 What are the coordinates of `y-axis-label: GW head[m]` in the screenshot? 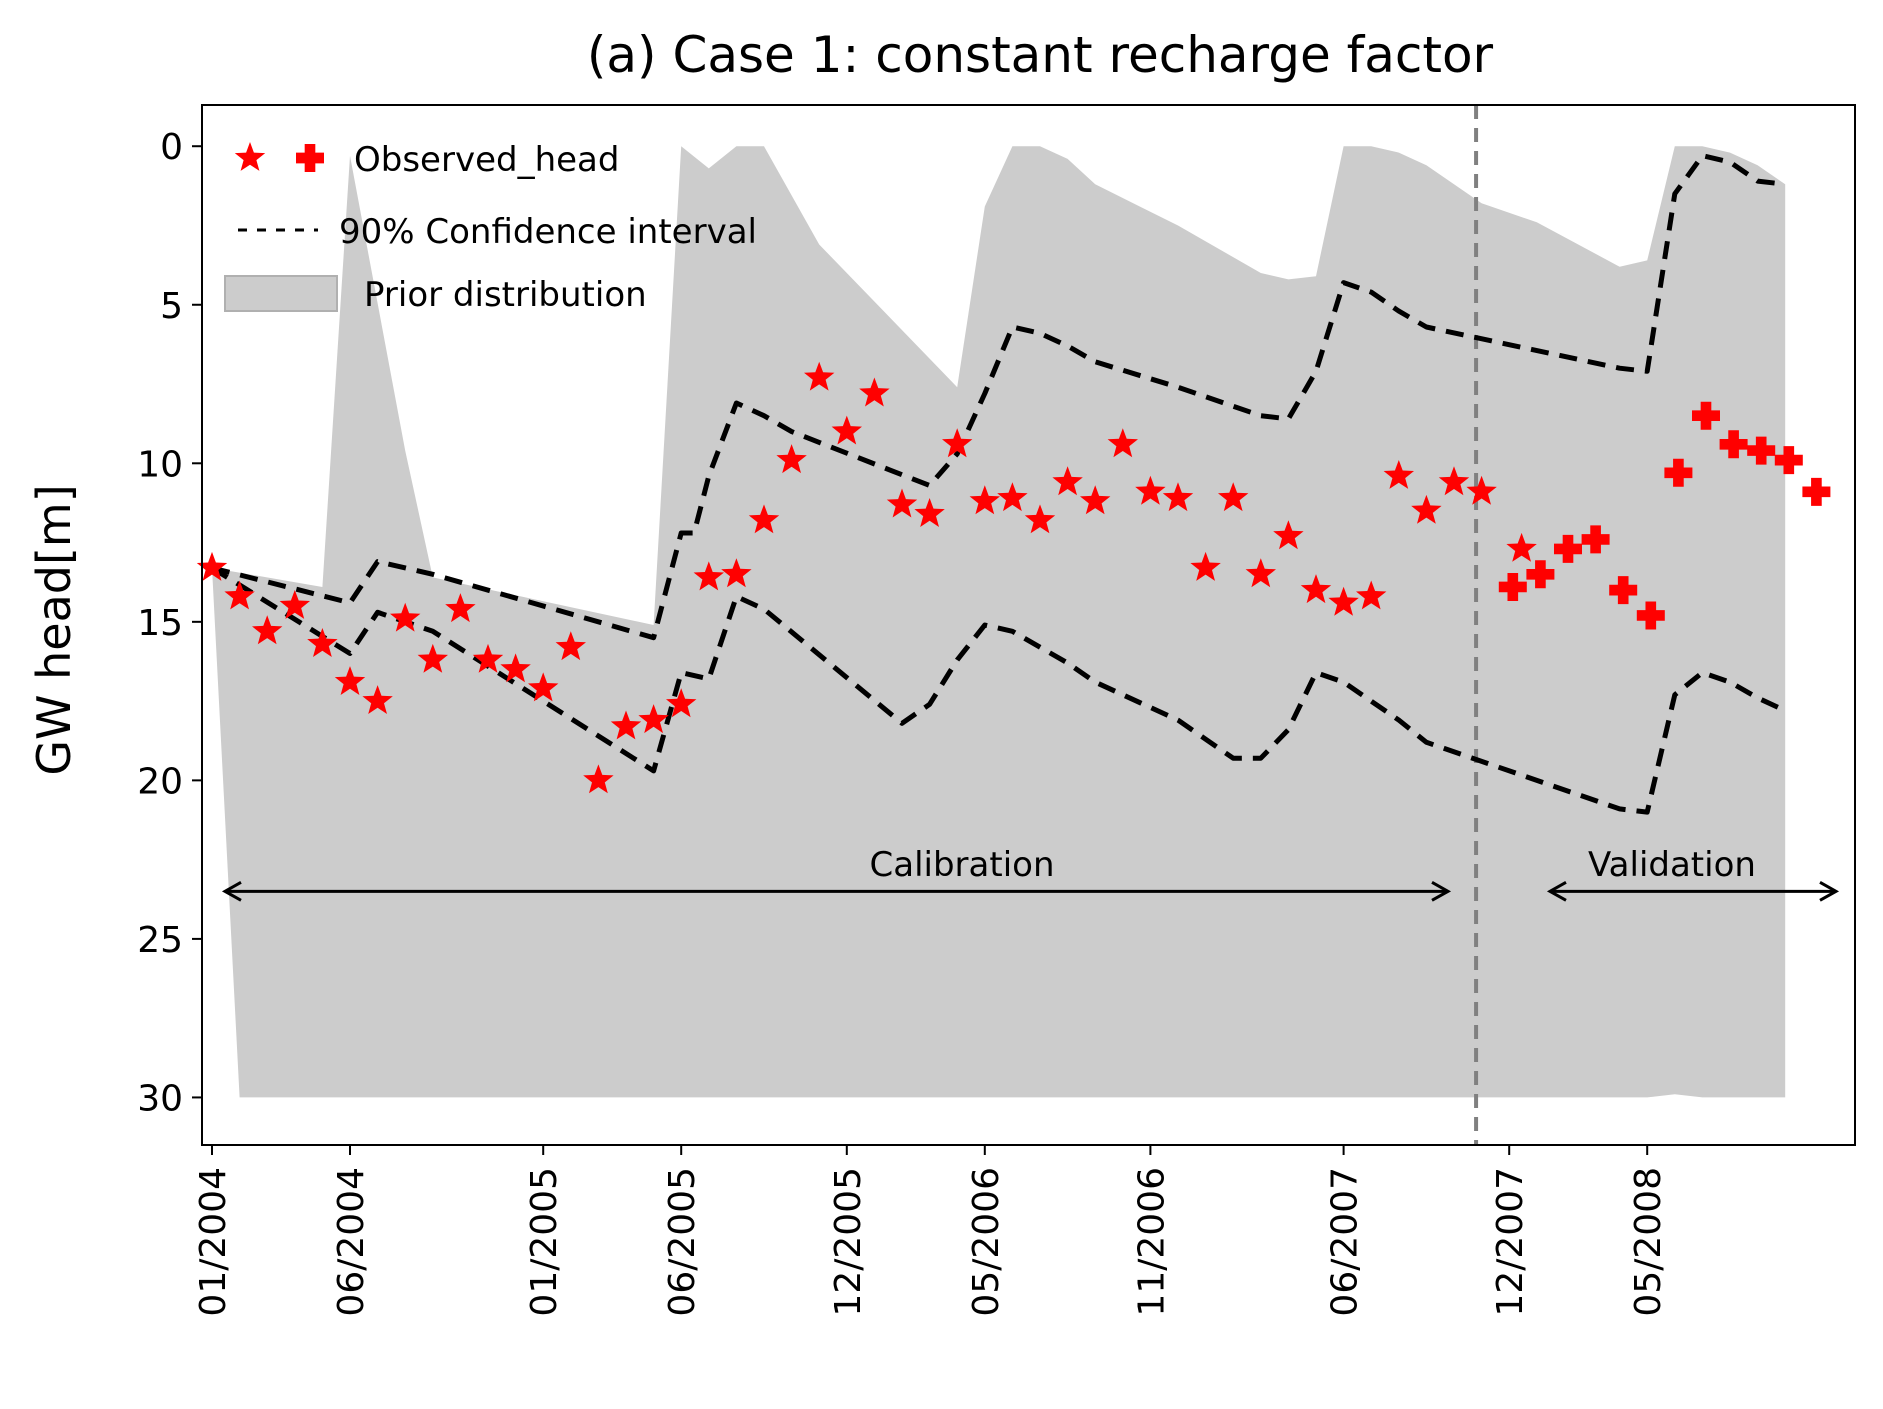 It's located at (54, 629).